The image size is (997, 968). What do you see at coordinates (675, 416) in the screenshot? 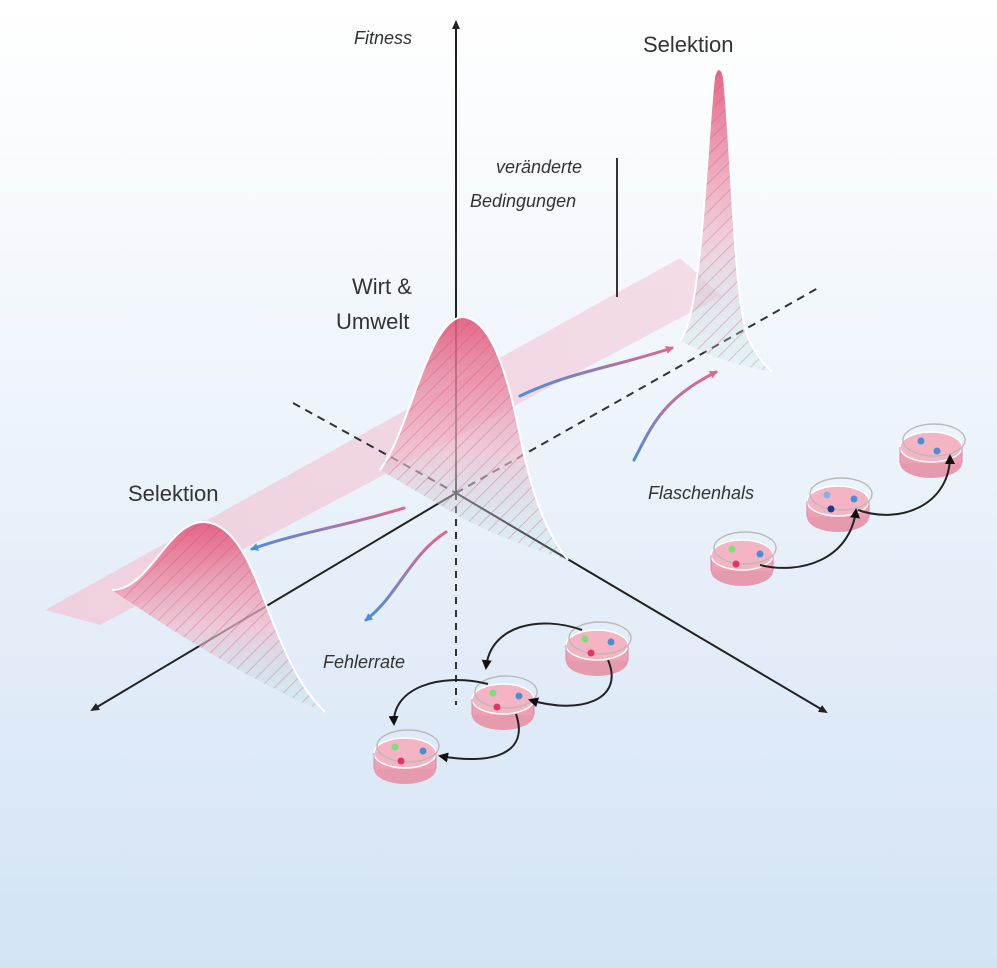
I see `arrow-up-to-right-peak` at bounding box center [675, 416].